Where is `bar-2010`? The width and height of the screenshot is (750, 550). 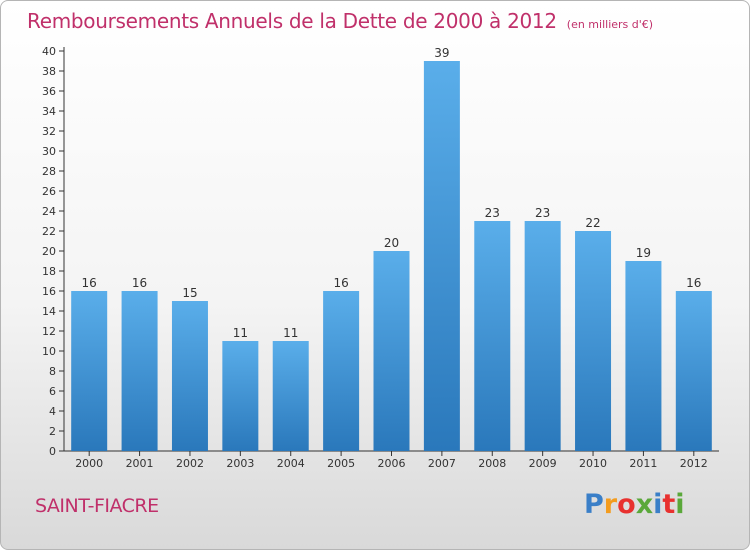 bar-2010 is located at coordinates (593, 341).